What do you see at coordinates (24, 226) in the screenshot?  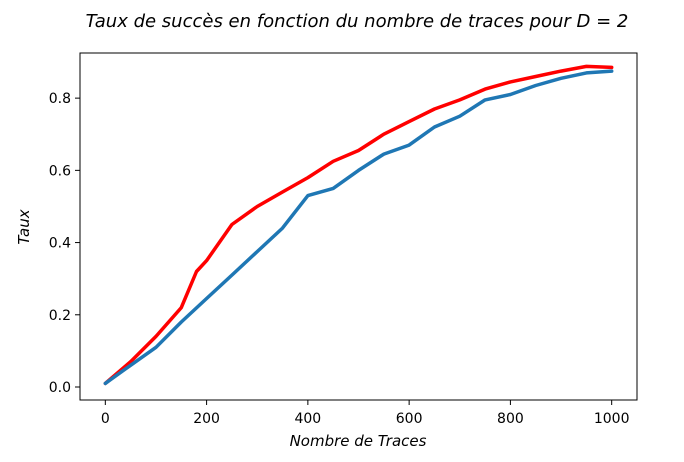 I see `y-axis-label: Taux` at bounding box center [24, 226].